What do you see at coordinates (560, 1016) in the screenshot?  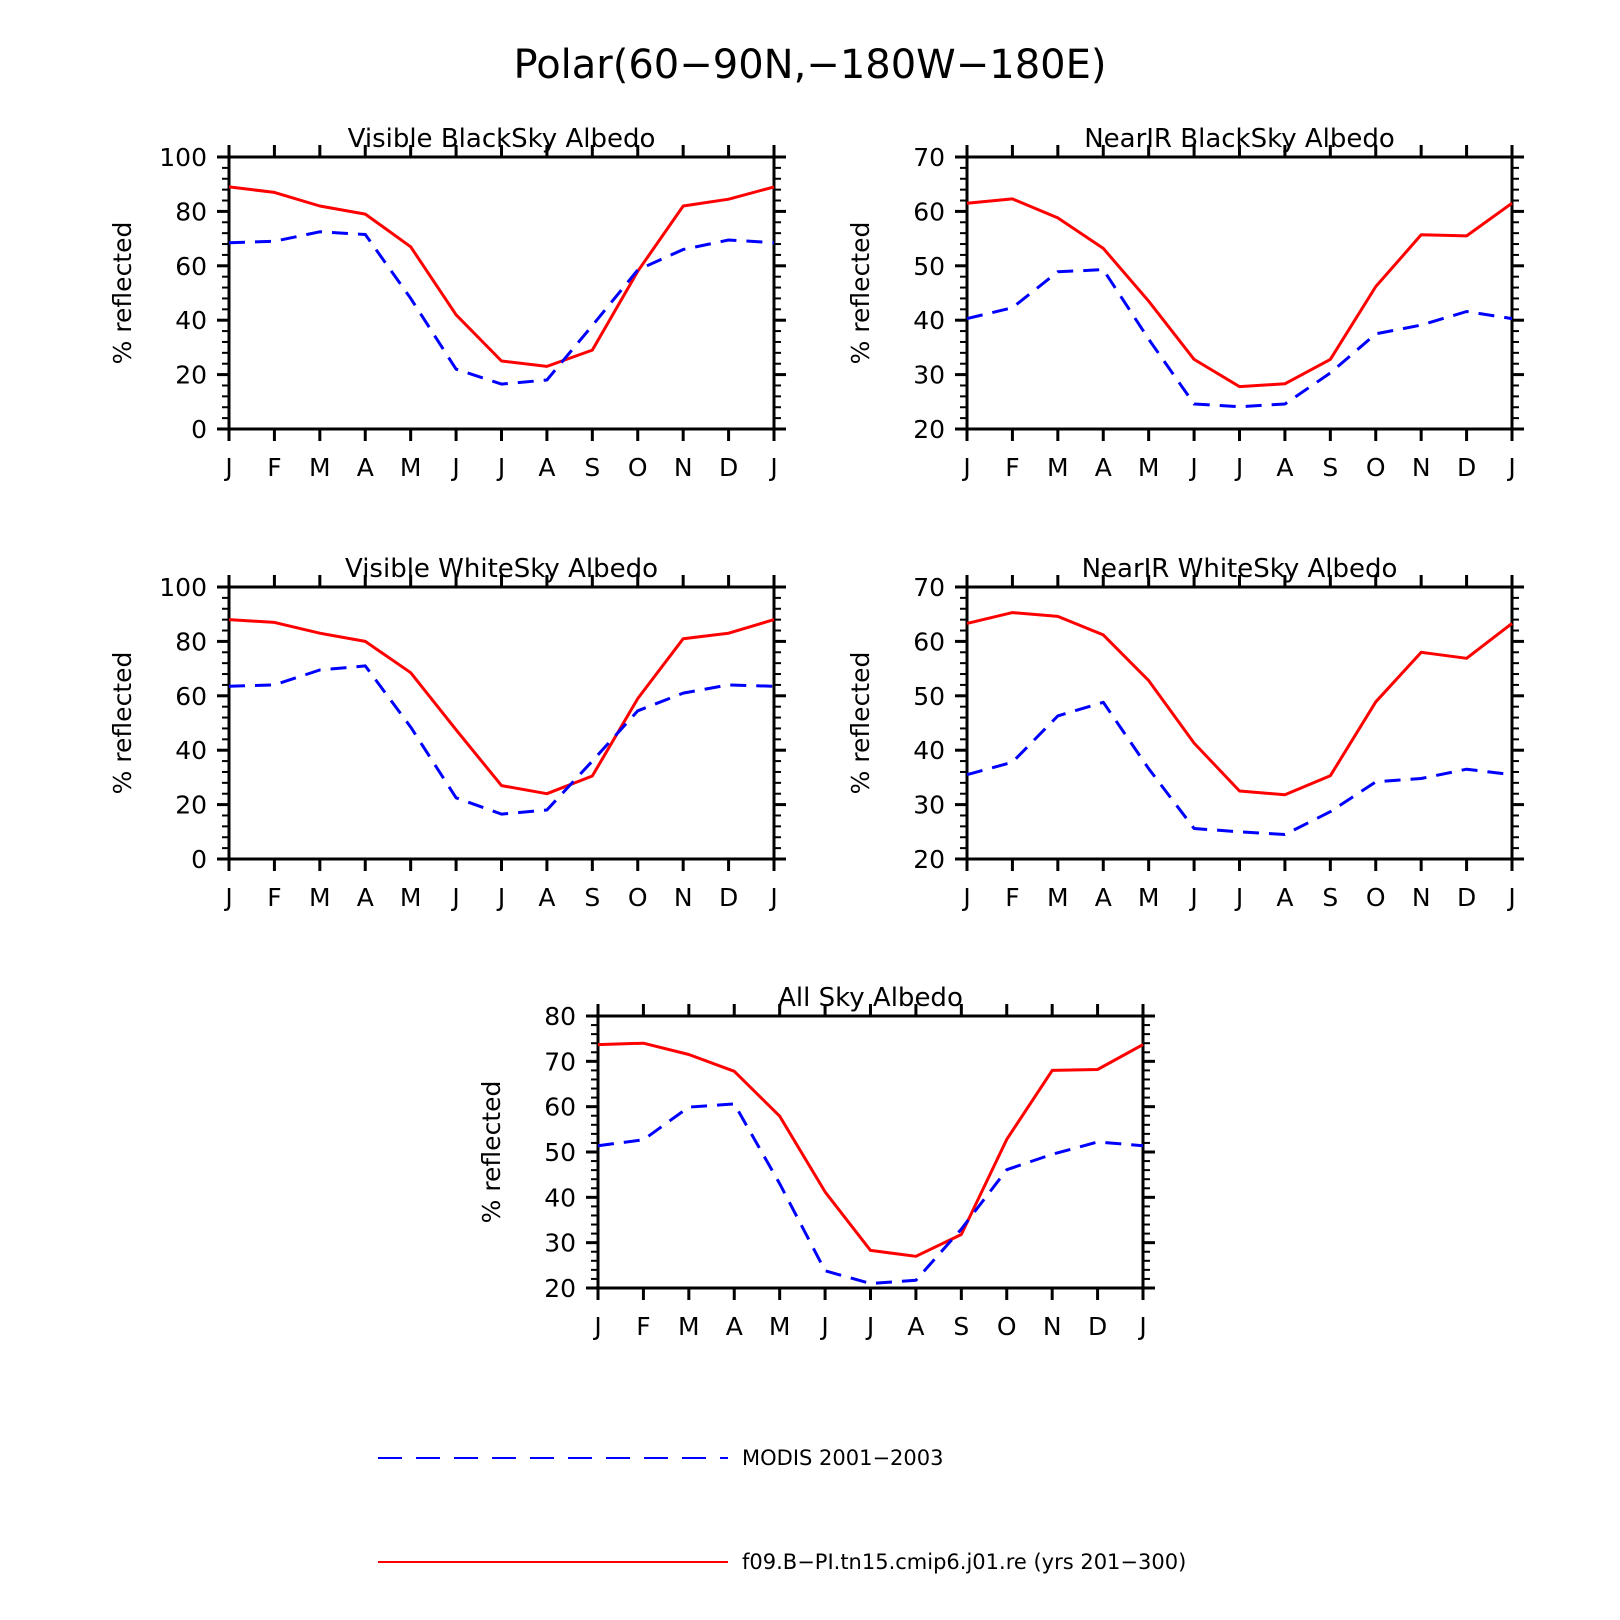 I see `y-tick-label: 80` at bounding box center [560, 1016].